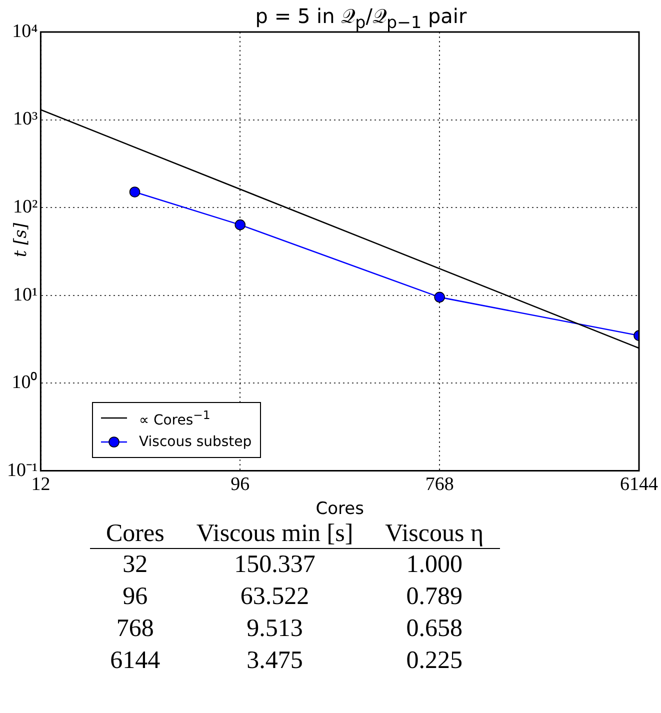  I want to click on text: Cores, so click(135, 534).